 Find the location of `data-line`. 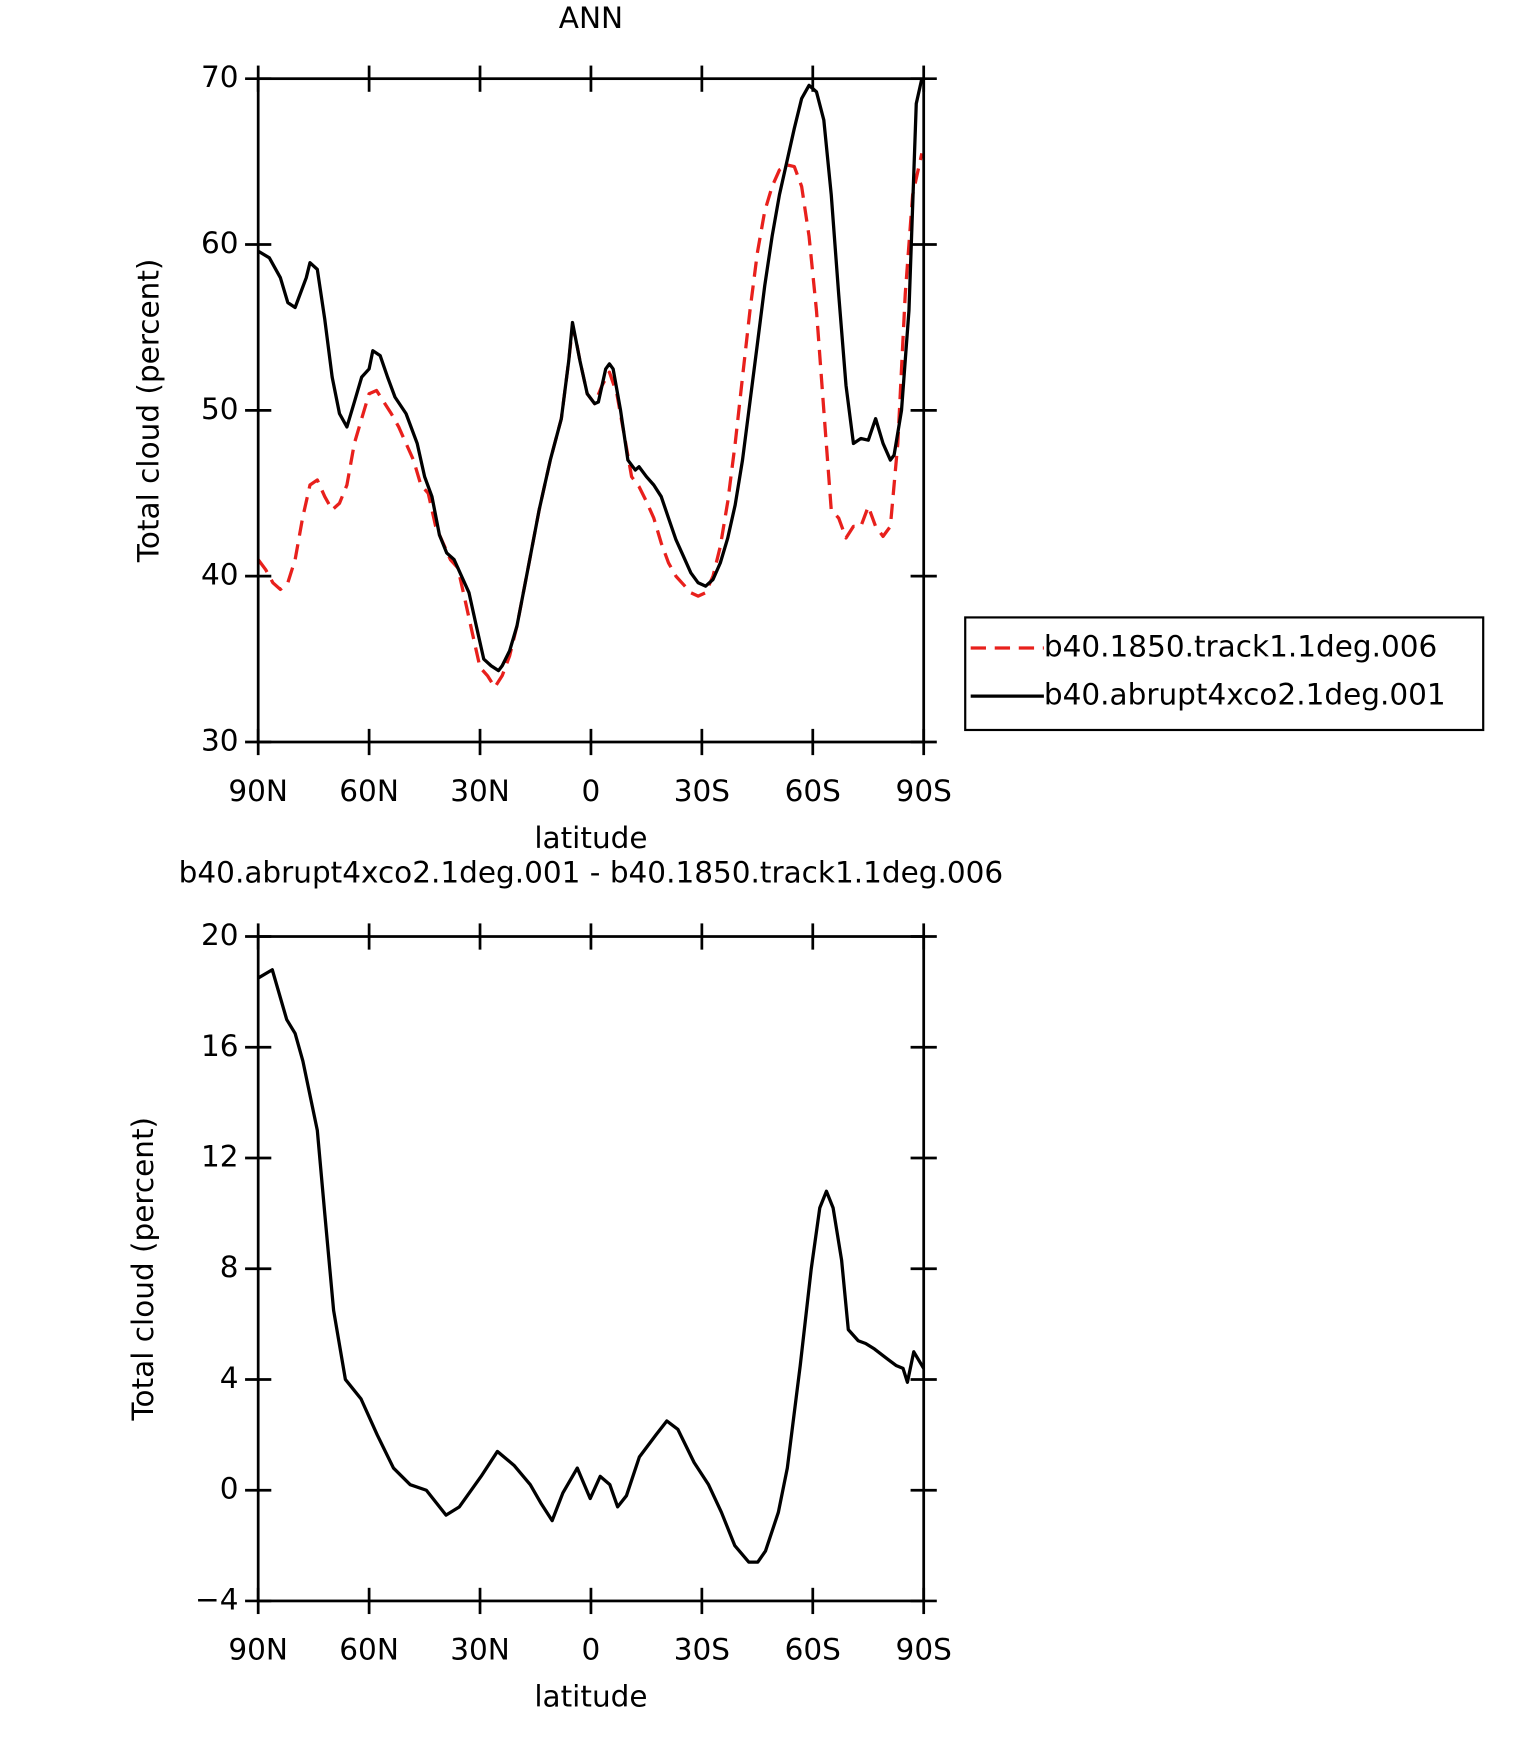

data-line is located at coordinates (590, 420).